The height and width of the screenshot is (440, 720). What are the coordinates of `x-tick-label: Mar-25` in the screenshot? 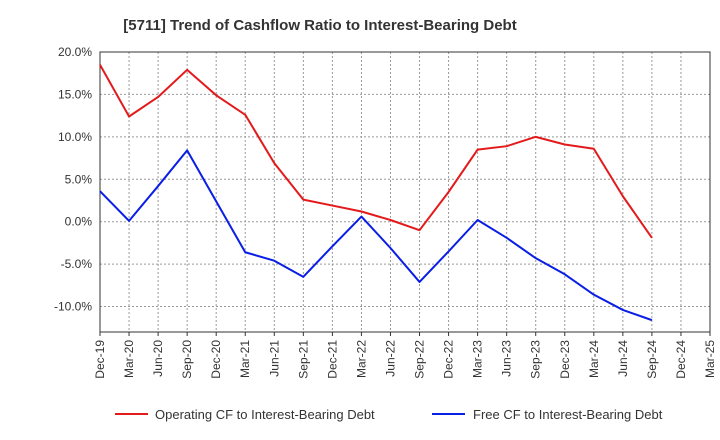 It's located at (710, 359).